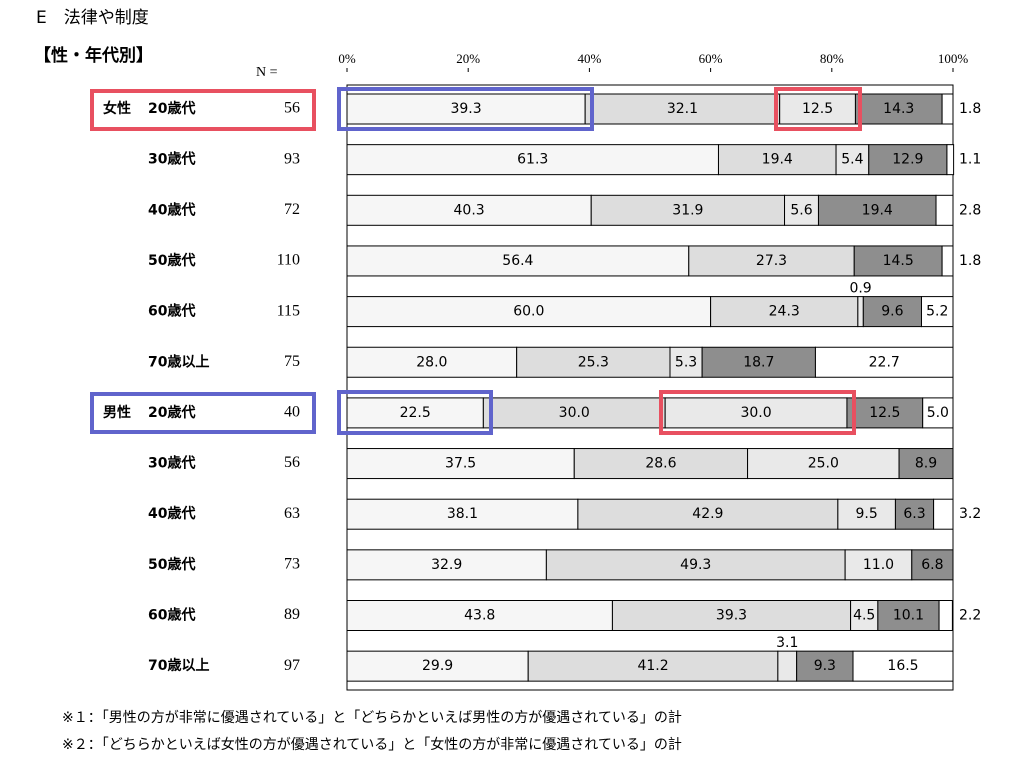 The height and width of the screenshot is (768, 1024). Describe the element at coordinates (431, 362) in the screenshot. I see `value-label: 28.0` at that location.